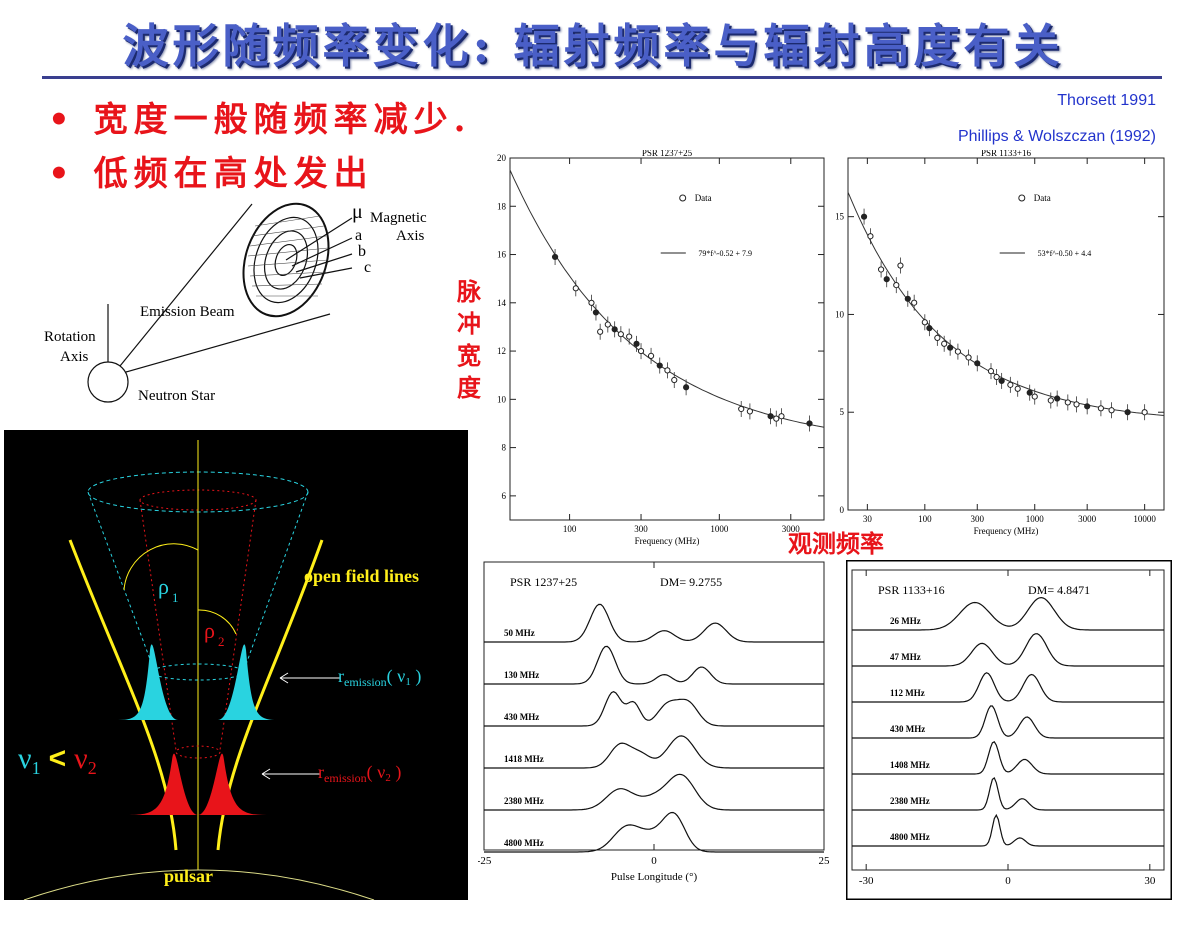 This screenshot has width=1186, height=926. Describe the element at coordinates (504, 496) in the screenshot. I see `y-tick-label: 6` at that location.